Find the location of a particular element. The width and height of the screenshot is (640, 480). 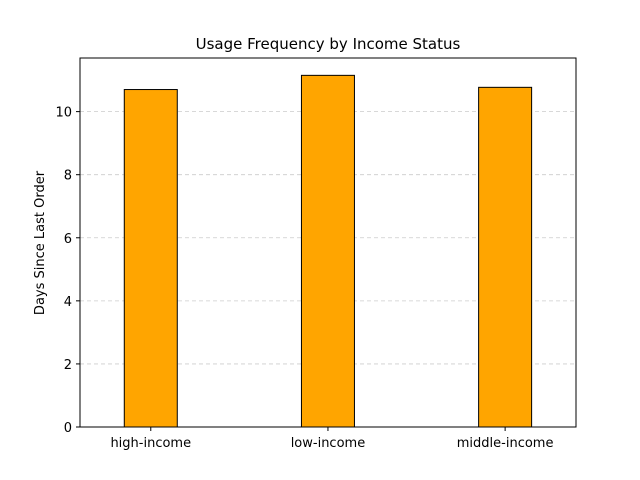

bar-middle-income is located at coordinates (505, 257).